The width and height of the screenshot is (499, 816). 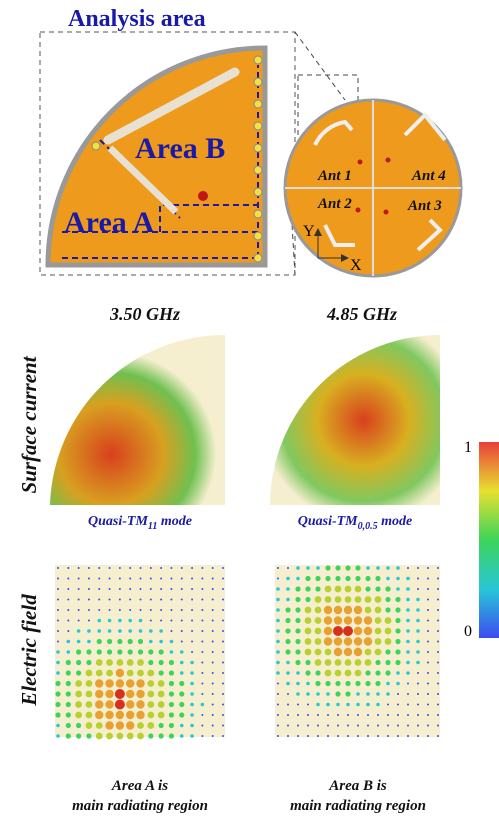 What do you see at coordinates (137, 19) in the screenshot?
I see `title: Analysis area` at bounding box center [137, 19].